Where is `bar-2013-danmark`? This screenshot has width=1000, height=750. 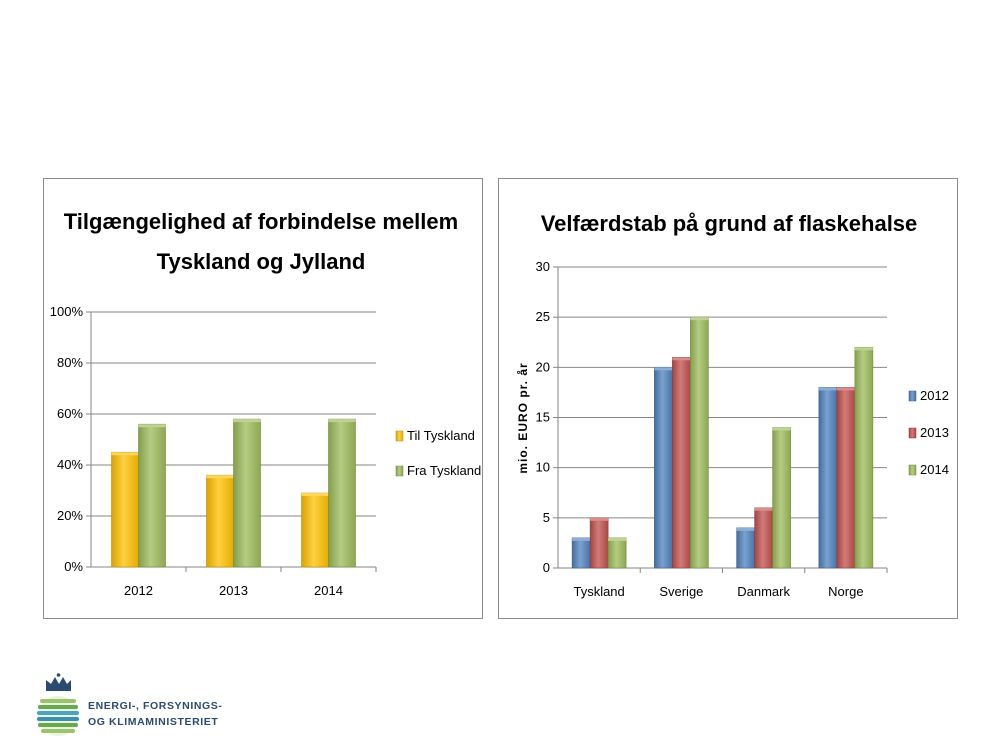 bar-2013-danmark is located at coordinates (763, 538).